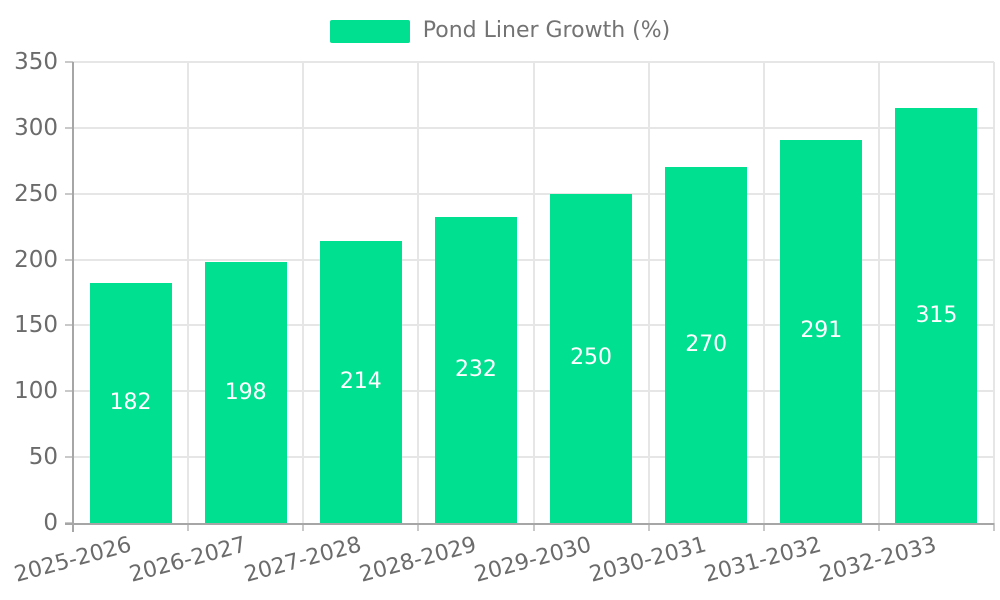 This screenshot has height=600, width=1000. Describe the element at coordinates (369, 31) in the screenshot. I see `legend-swatch` at that location.